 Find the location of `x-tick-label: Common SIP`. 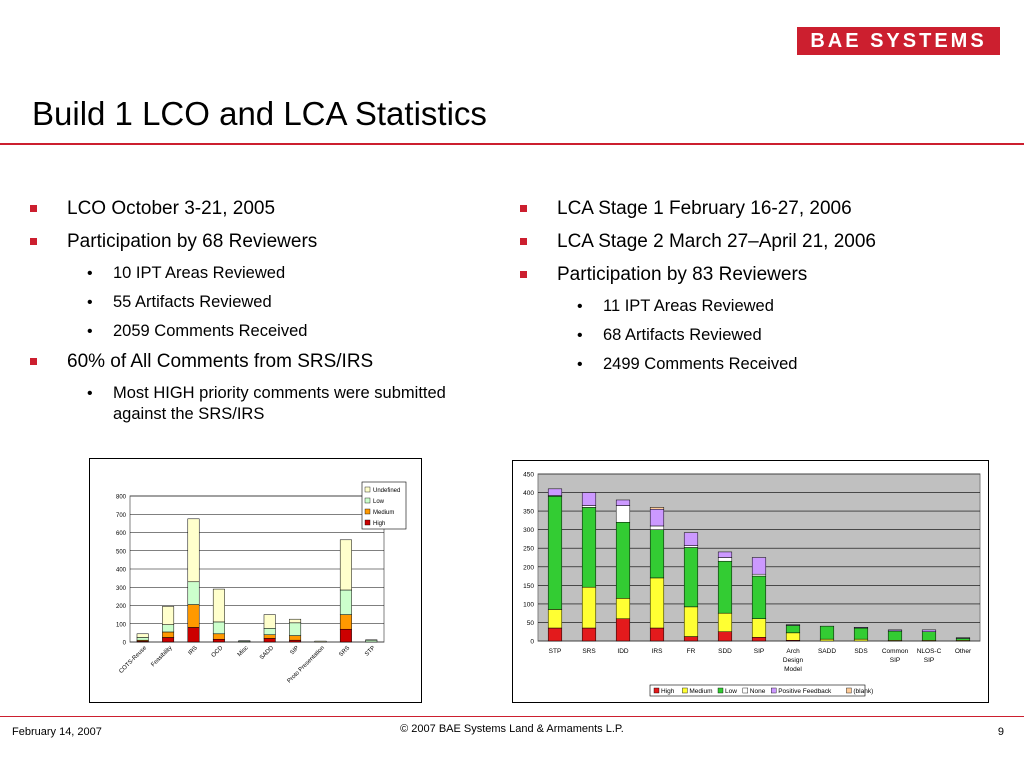

x-tick-label: Common SIP is located at coordinates (895, 656).